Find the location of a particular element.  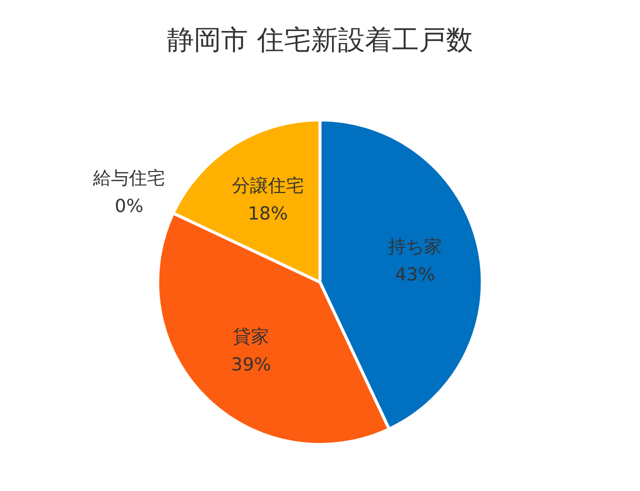

data-label: 43% is located at coordinates (415, 275).